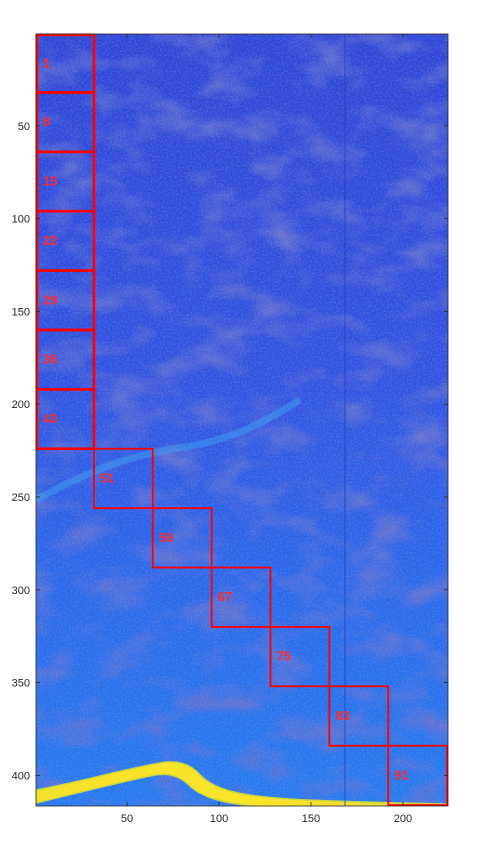 The width and height of the screenshot is (481, 845). Describe the element at coordinates (50, 359) in the screenshot. I see `region-label-36: 36` at that location.